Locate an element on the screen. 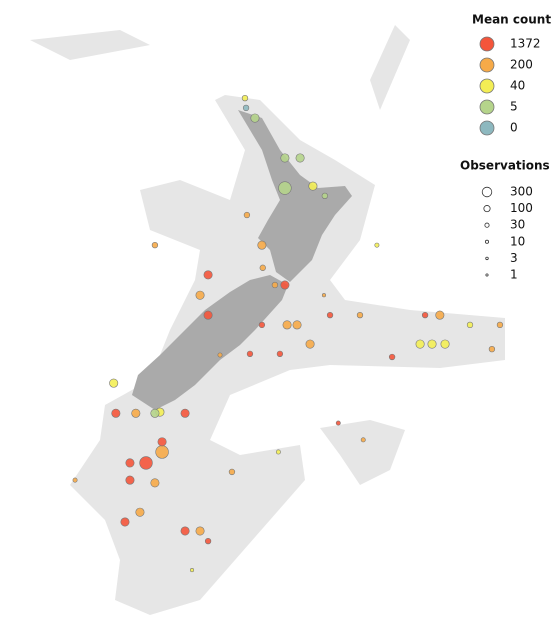 This screenshot has height=640, width=560. legend-label: 1372 is located at coordinates (525, 44).